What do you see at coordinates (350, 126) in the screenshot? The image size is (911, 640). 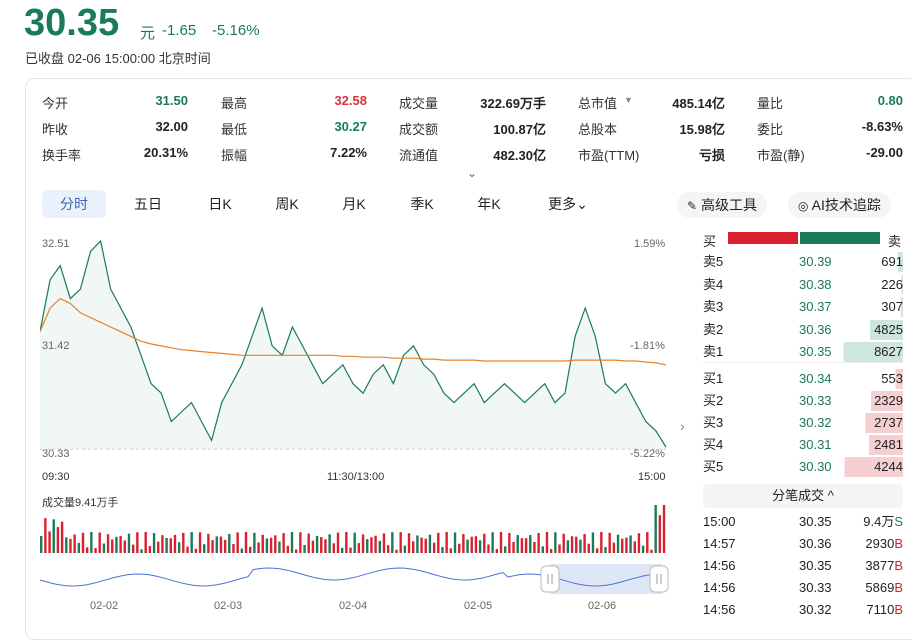 I see `stat-value: 30.27` at bounding box center [350, 126].